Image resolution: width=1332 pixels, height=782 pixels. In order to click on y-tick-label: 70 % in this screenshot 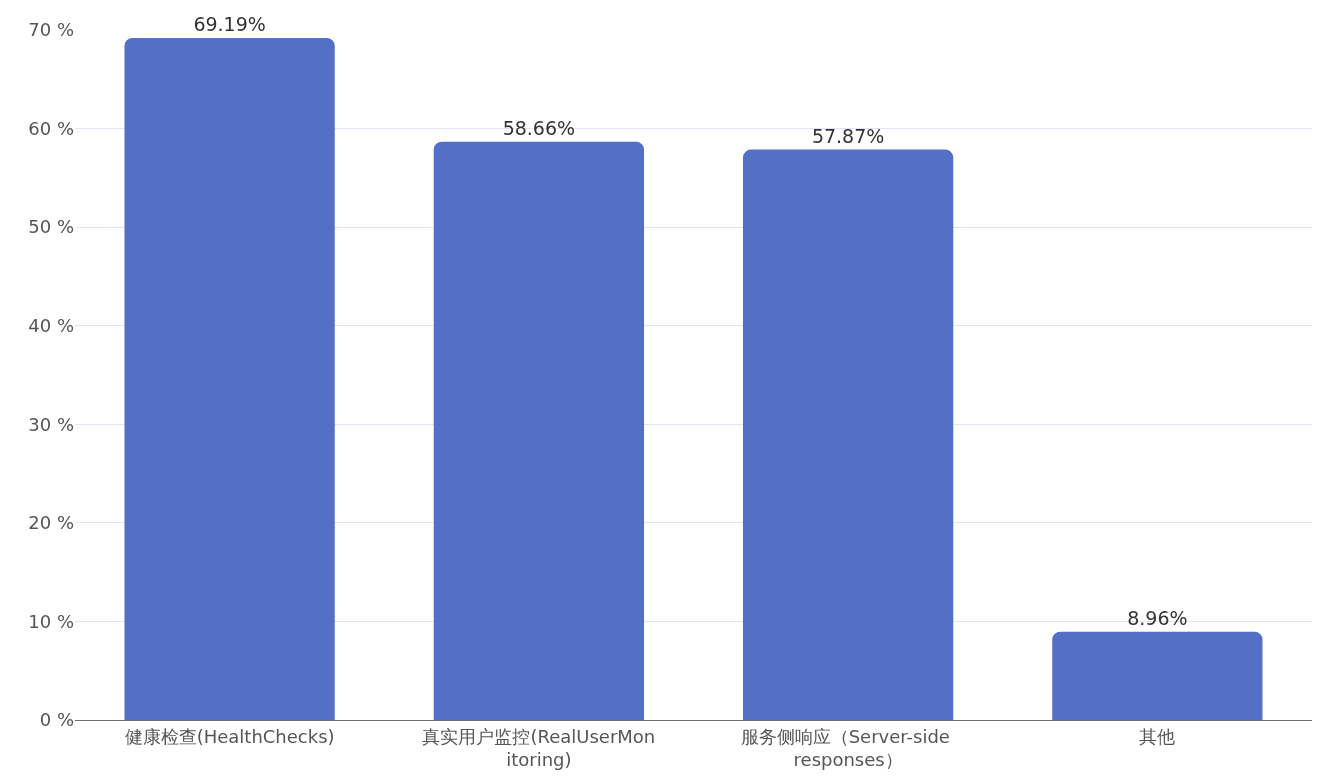, I will do `click(51, 30)`.